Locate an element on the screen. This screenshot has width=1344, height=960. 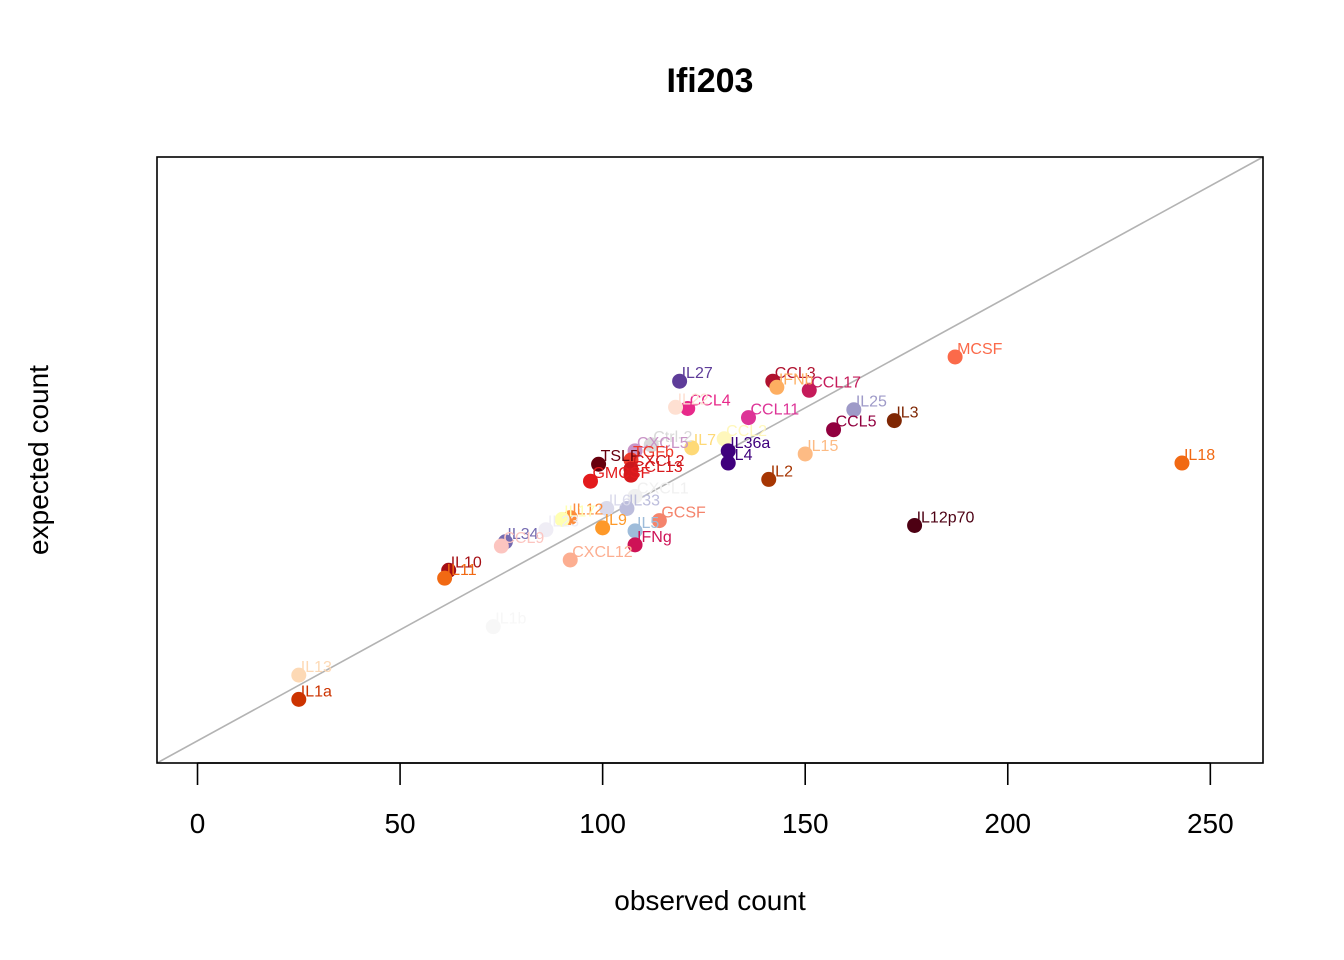
point-label: CCL9 is located at coordinates (523, 538).